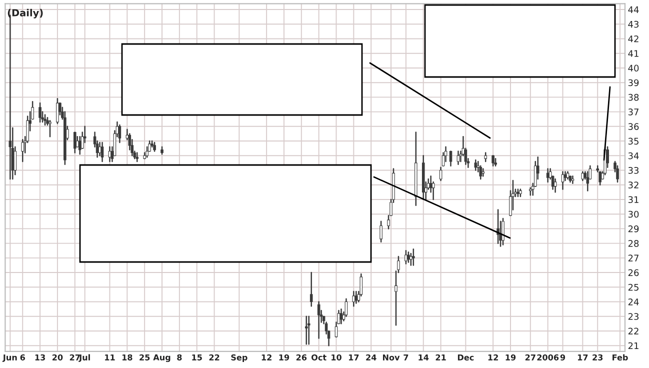 The width and height of the screenshot is (649, 368). Describe the element at coordinates (633, 53) in the screenshot. I see `y-tick-label: 41` at that location.